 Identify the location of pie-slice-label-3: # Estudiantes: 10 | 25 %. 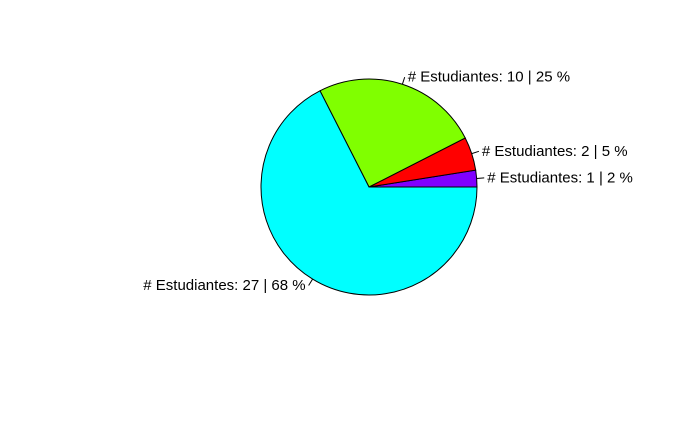
(489, 77).